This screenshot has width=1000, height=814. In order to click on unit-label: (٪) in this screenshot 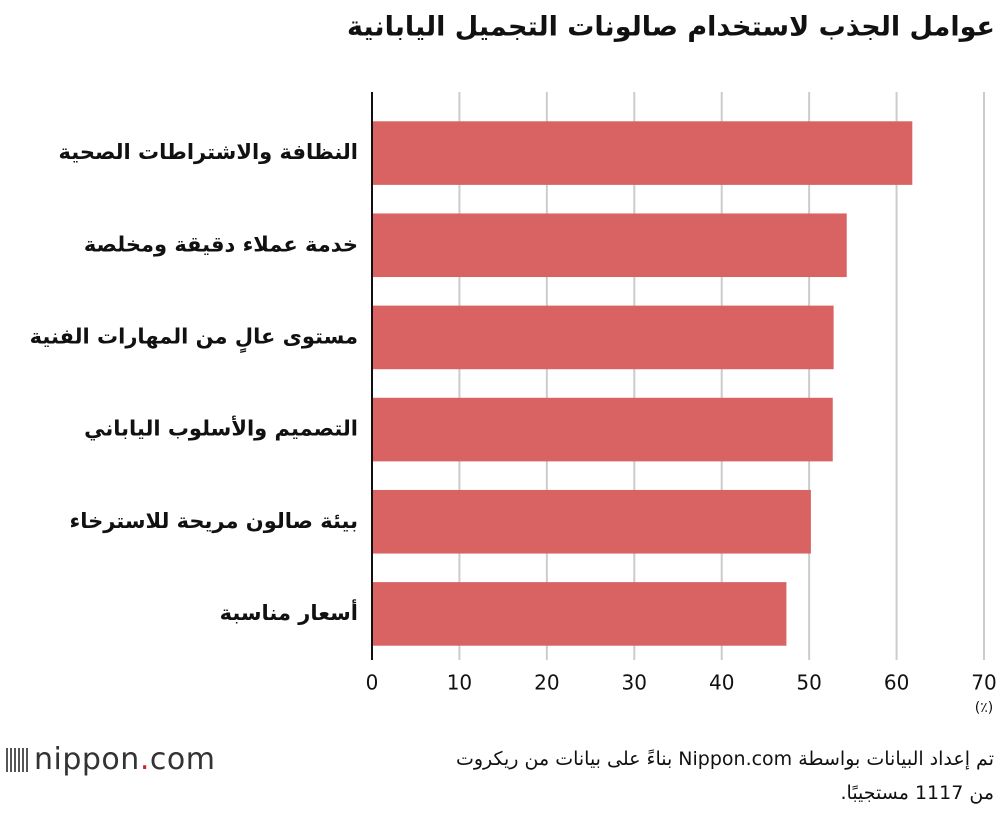, I will do `click(984, 708)`.